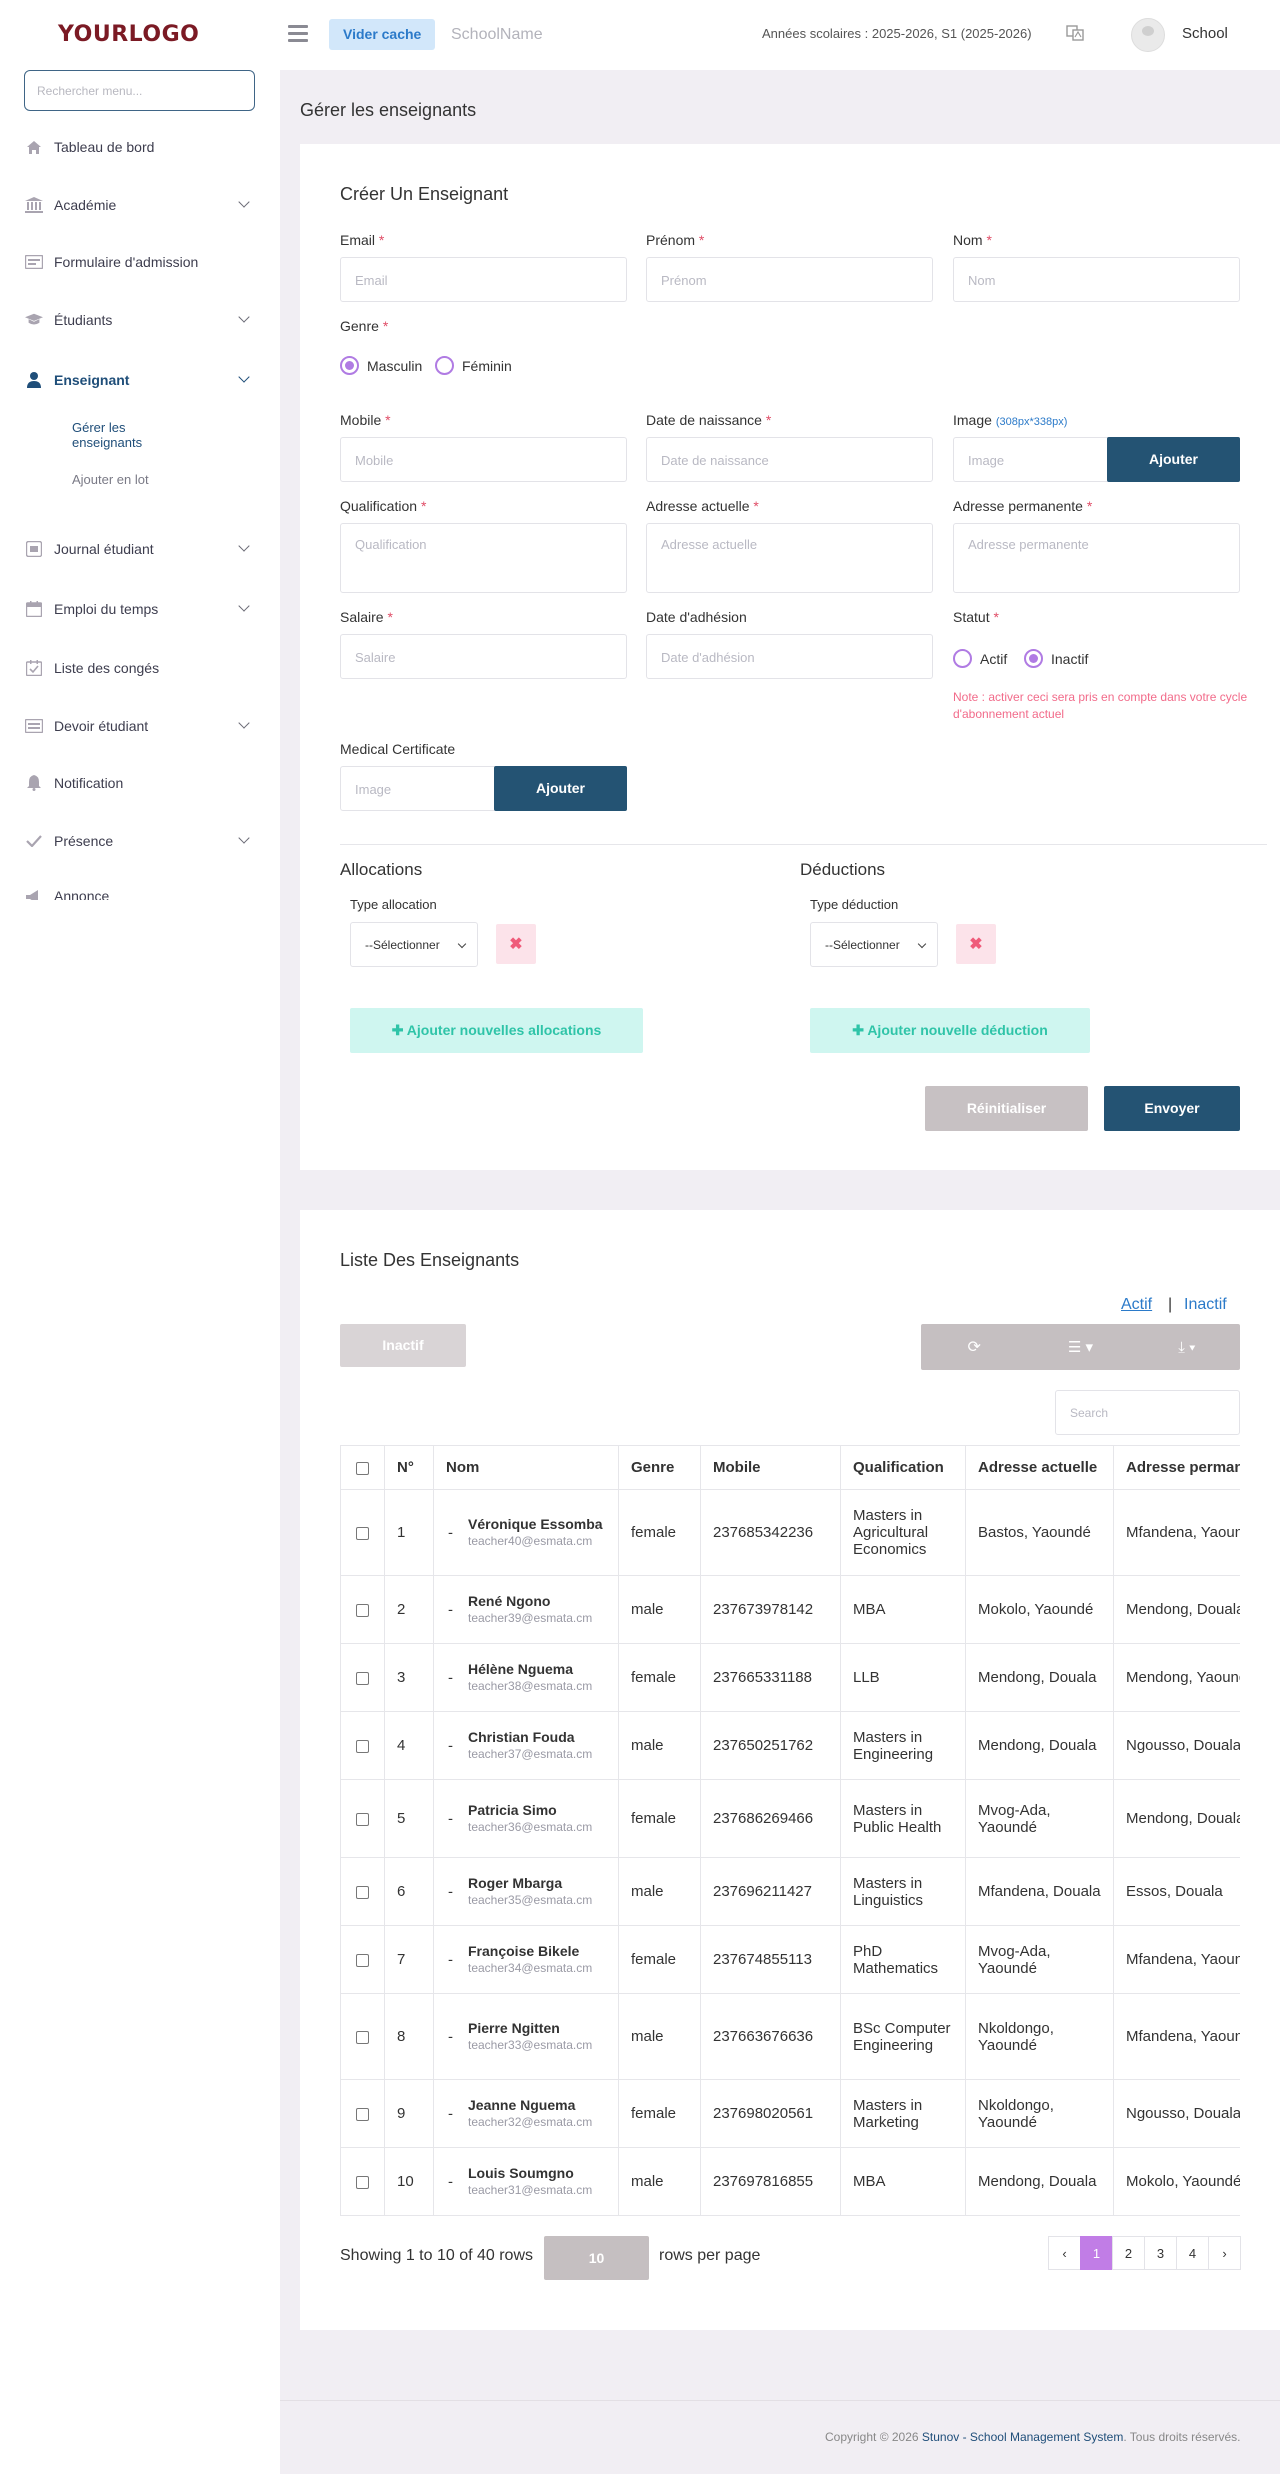 The width and height of the screenshot is (1280, 2474). I want to click on user-name: School, so click(1205, 33).